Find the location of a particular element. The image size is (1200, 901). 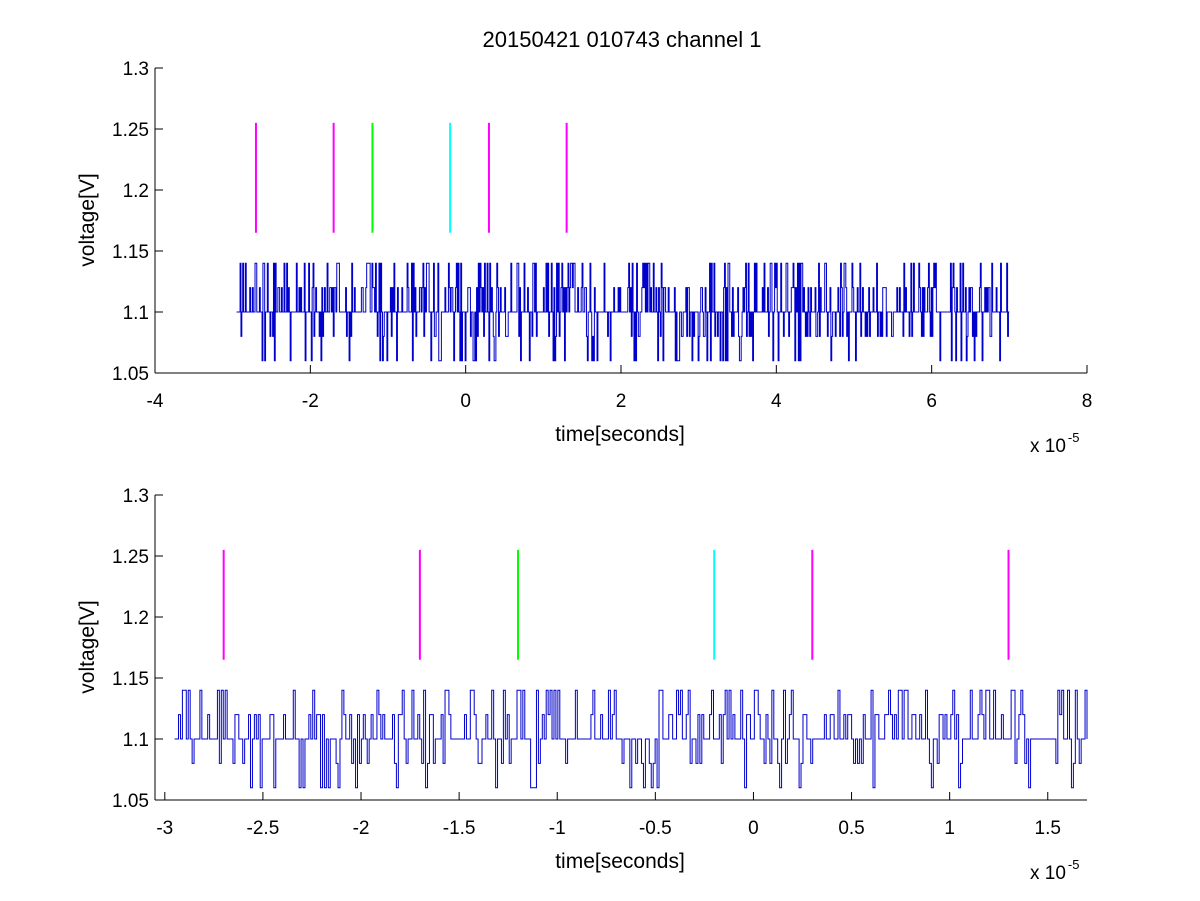

bottom-x-tick-label: -3 is located at coordinates (164, 828).